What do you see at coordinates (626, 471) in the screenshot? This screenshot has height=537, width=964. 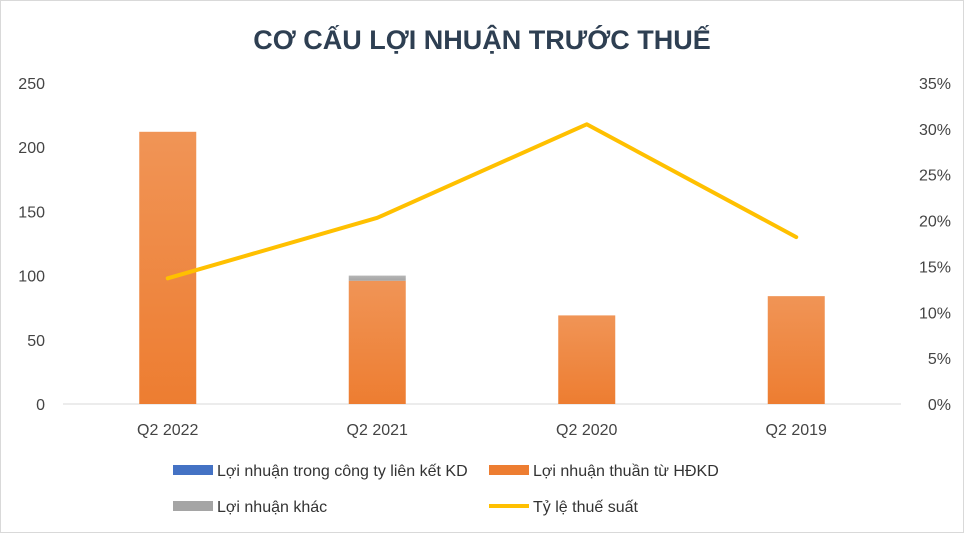 I see `legend-label: Lợi nhuận thuần từ HĐKD` at bounding box center [626, 471].